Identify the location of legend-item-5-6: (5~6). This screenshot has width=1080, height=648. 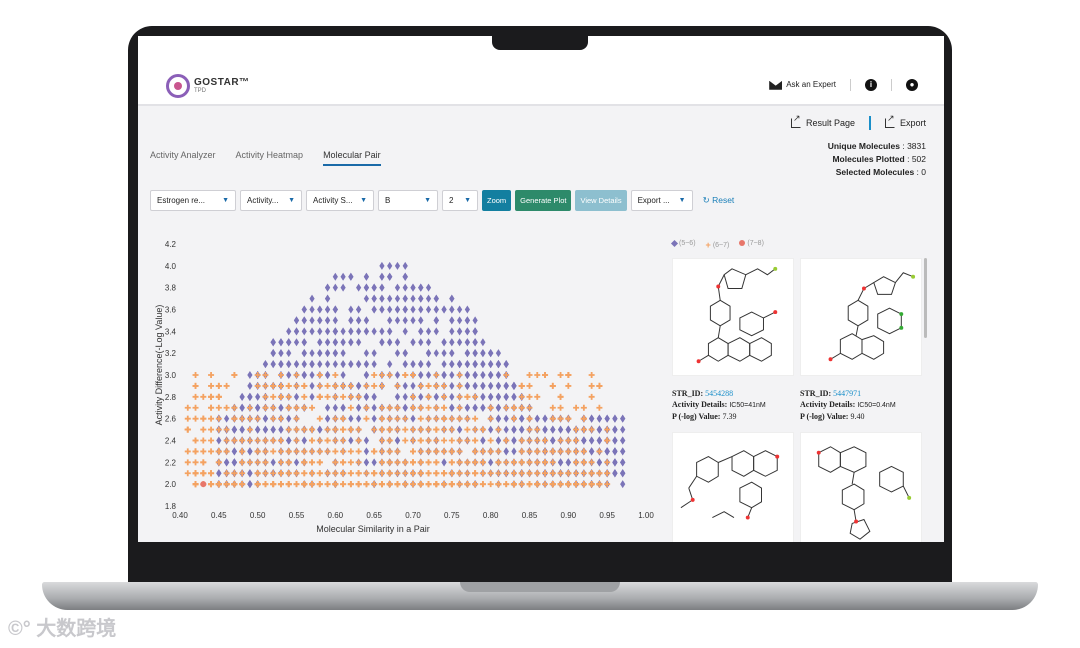
(683, 244).